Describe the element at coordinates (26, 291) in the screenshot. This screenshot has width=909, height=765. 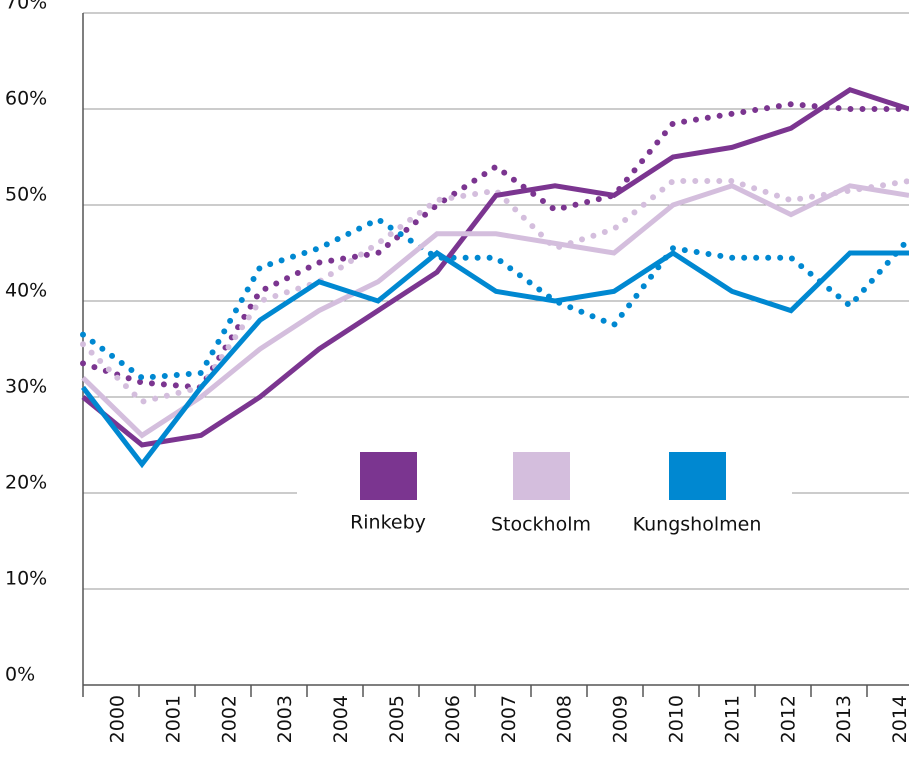
I see `y-tick-label: 40%` at that location.